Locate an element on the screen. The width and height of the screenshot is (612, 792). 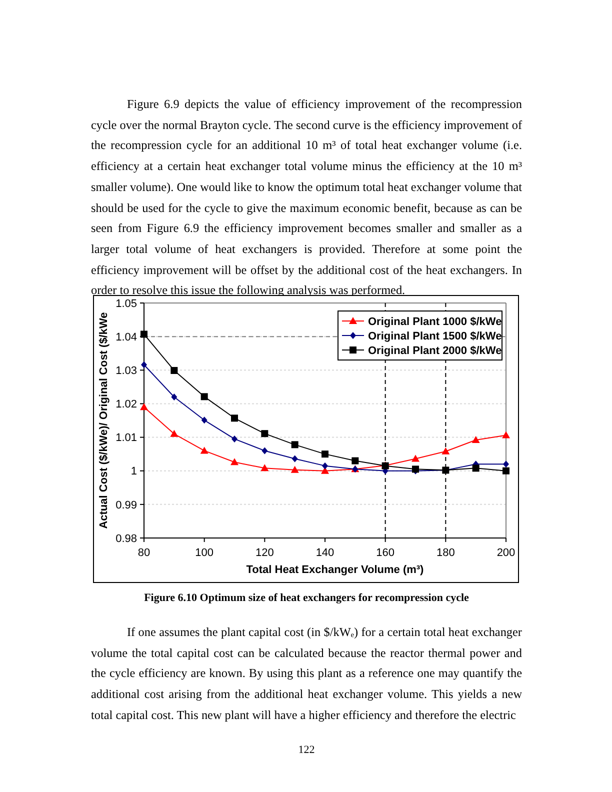
x-tick-label: 100 is located at coordinates (204, 553).